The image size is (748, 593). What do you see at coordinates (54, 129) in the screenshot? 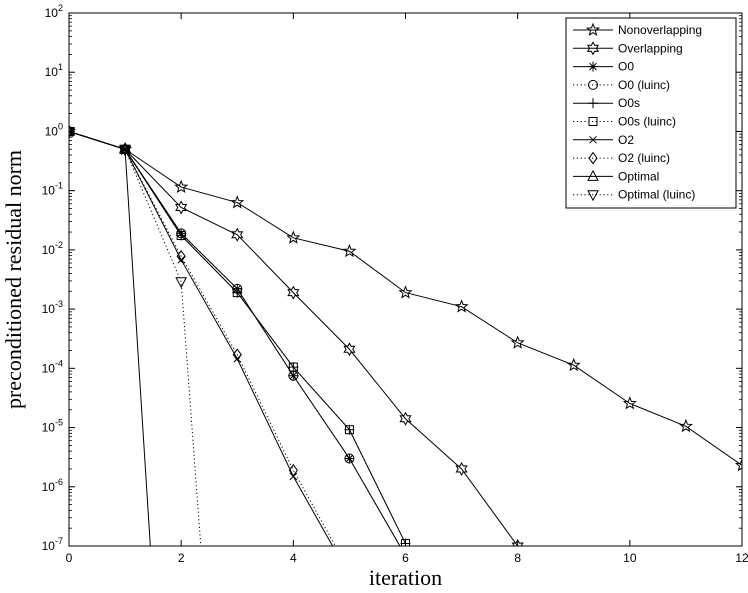
I see `y-tick-label: 10⁰` at bounding box center [54, 129].